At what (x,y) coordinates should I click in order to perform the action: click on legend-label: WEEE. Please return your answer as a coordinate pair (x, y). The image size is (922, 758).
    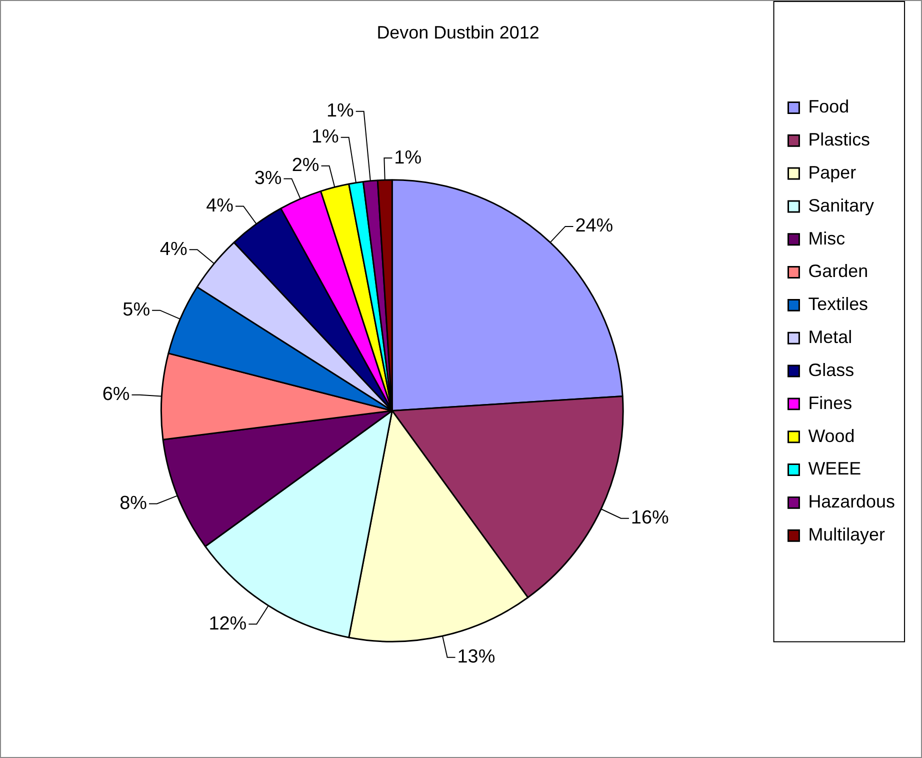
    Looking at the image, I should click on (835, 468).